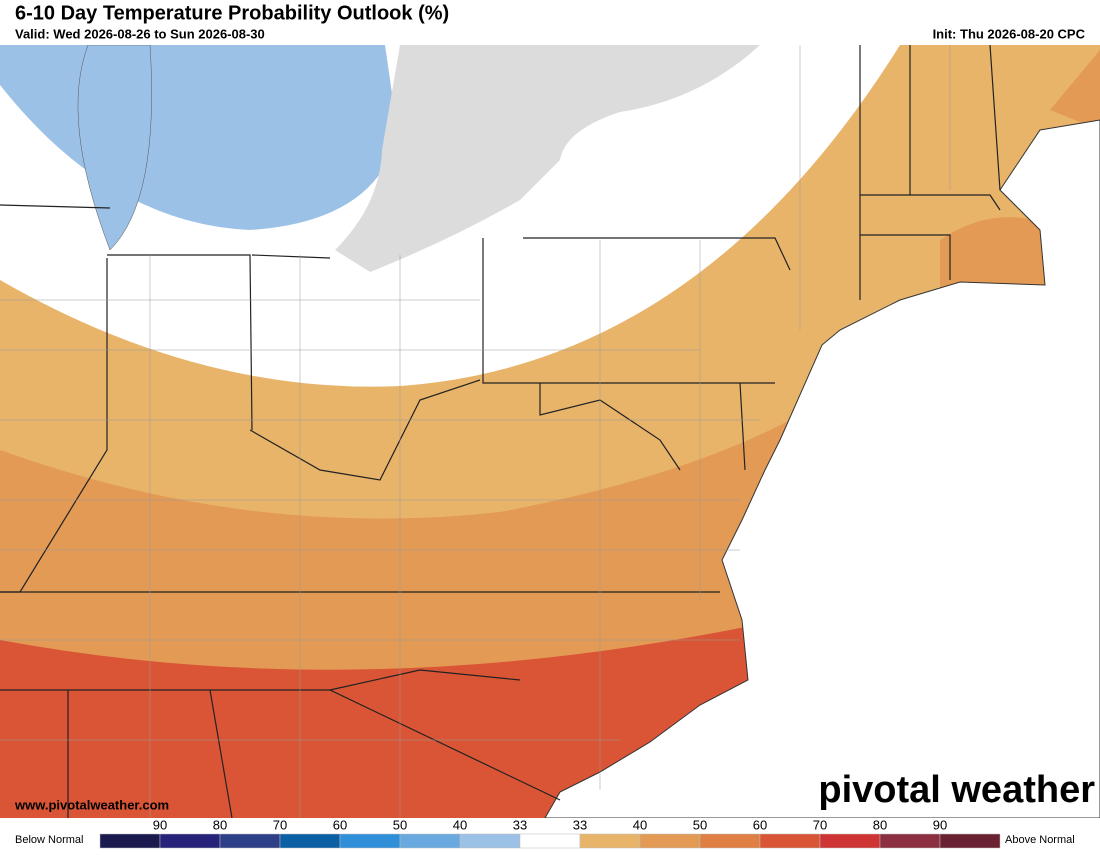 This screenshot has width=1100, height=855. What do you see at coordinates (1009, 33) in the screenshot?
I see `init-time: Init: Thu 2026-08-20 CPC` at bounding box center [1009, 33].